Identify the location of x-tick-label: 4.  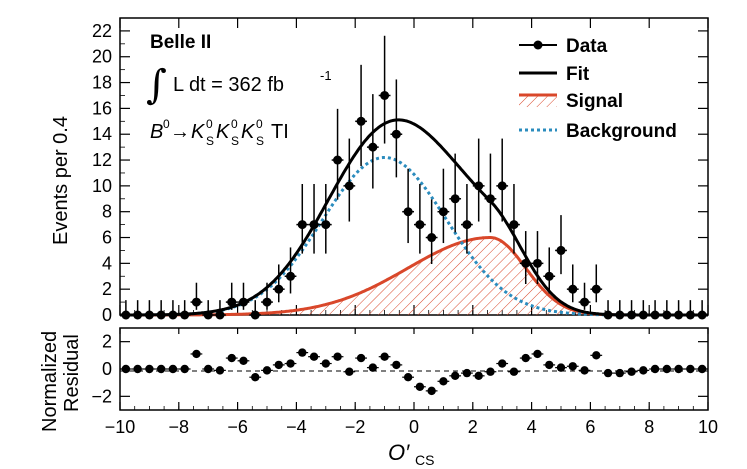
(532, 427).